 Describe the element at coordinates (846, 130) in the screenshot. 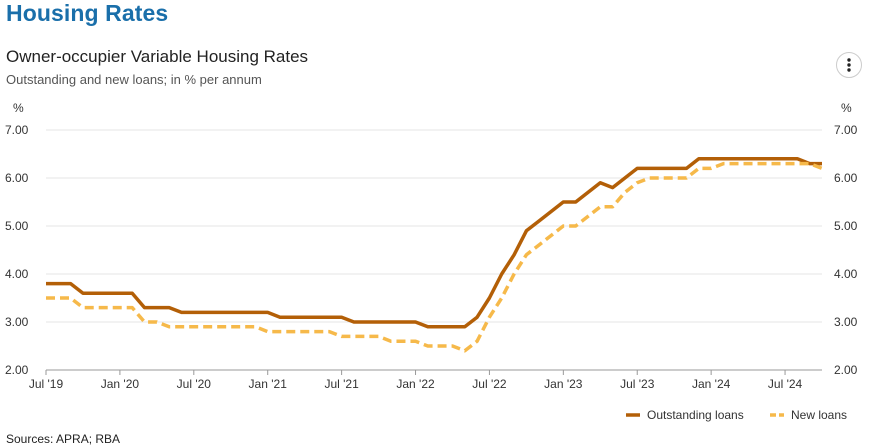

I see `y-tick-label-right: 7.00` at that location.